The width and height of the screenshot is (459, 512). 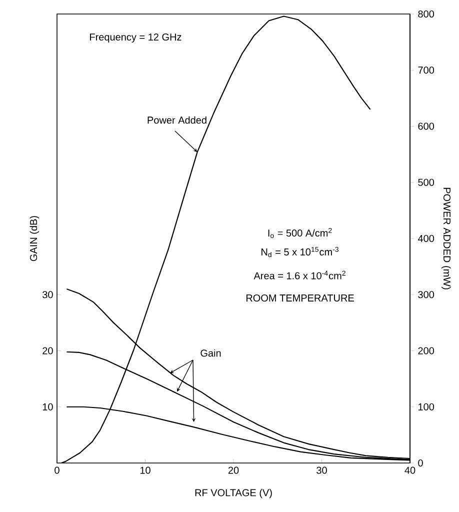 What do you see at coordinates (321, 470) in the screenshot?
I see `x-tick-label: 30` at bounding box center [321, 470].